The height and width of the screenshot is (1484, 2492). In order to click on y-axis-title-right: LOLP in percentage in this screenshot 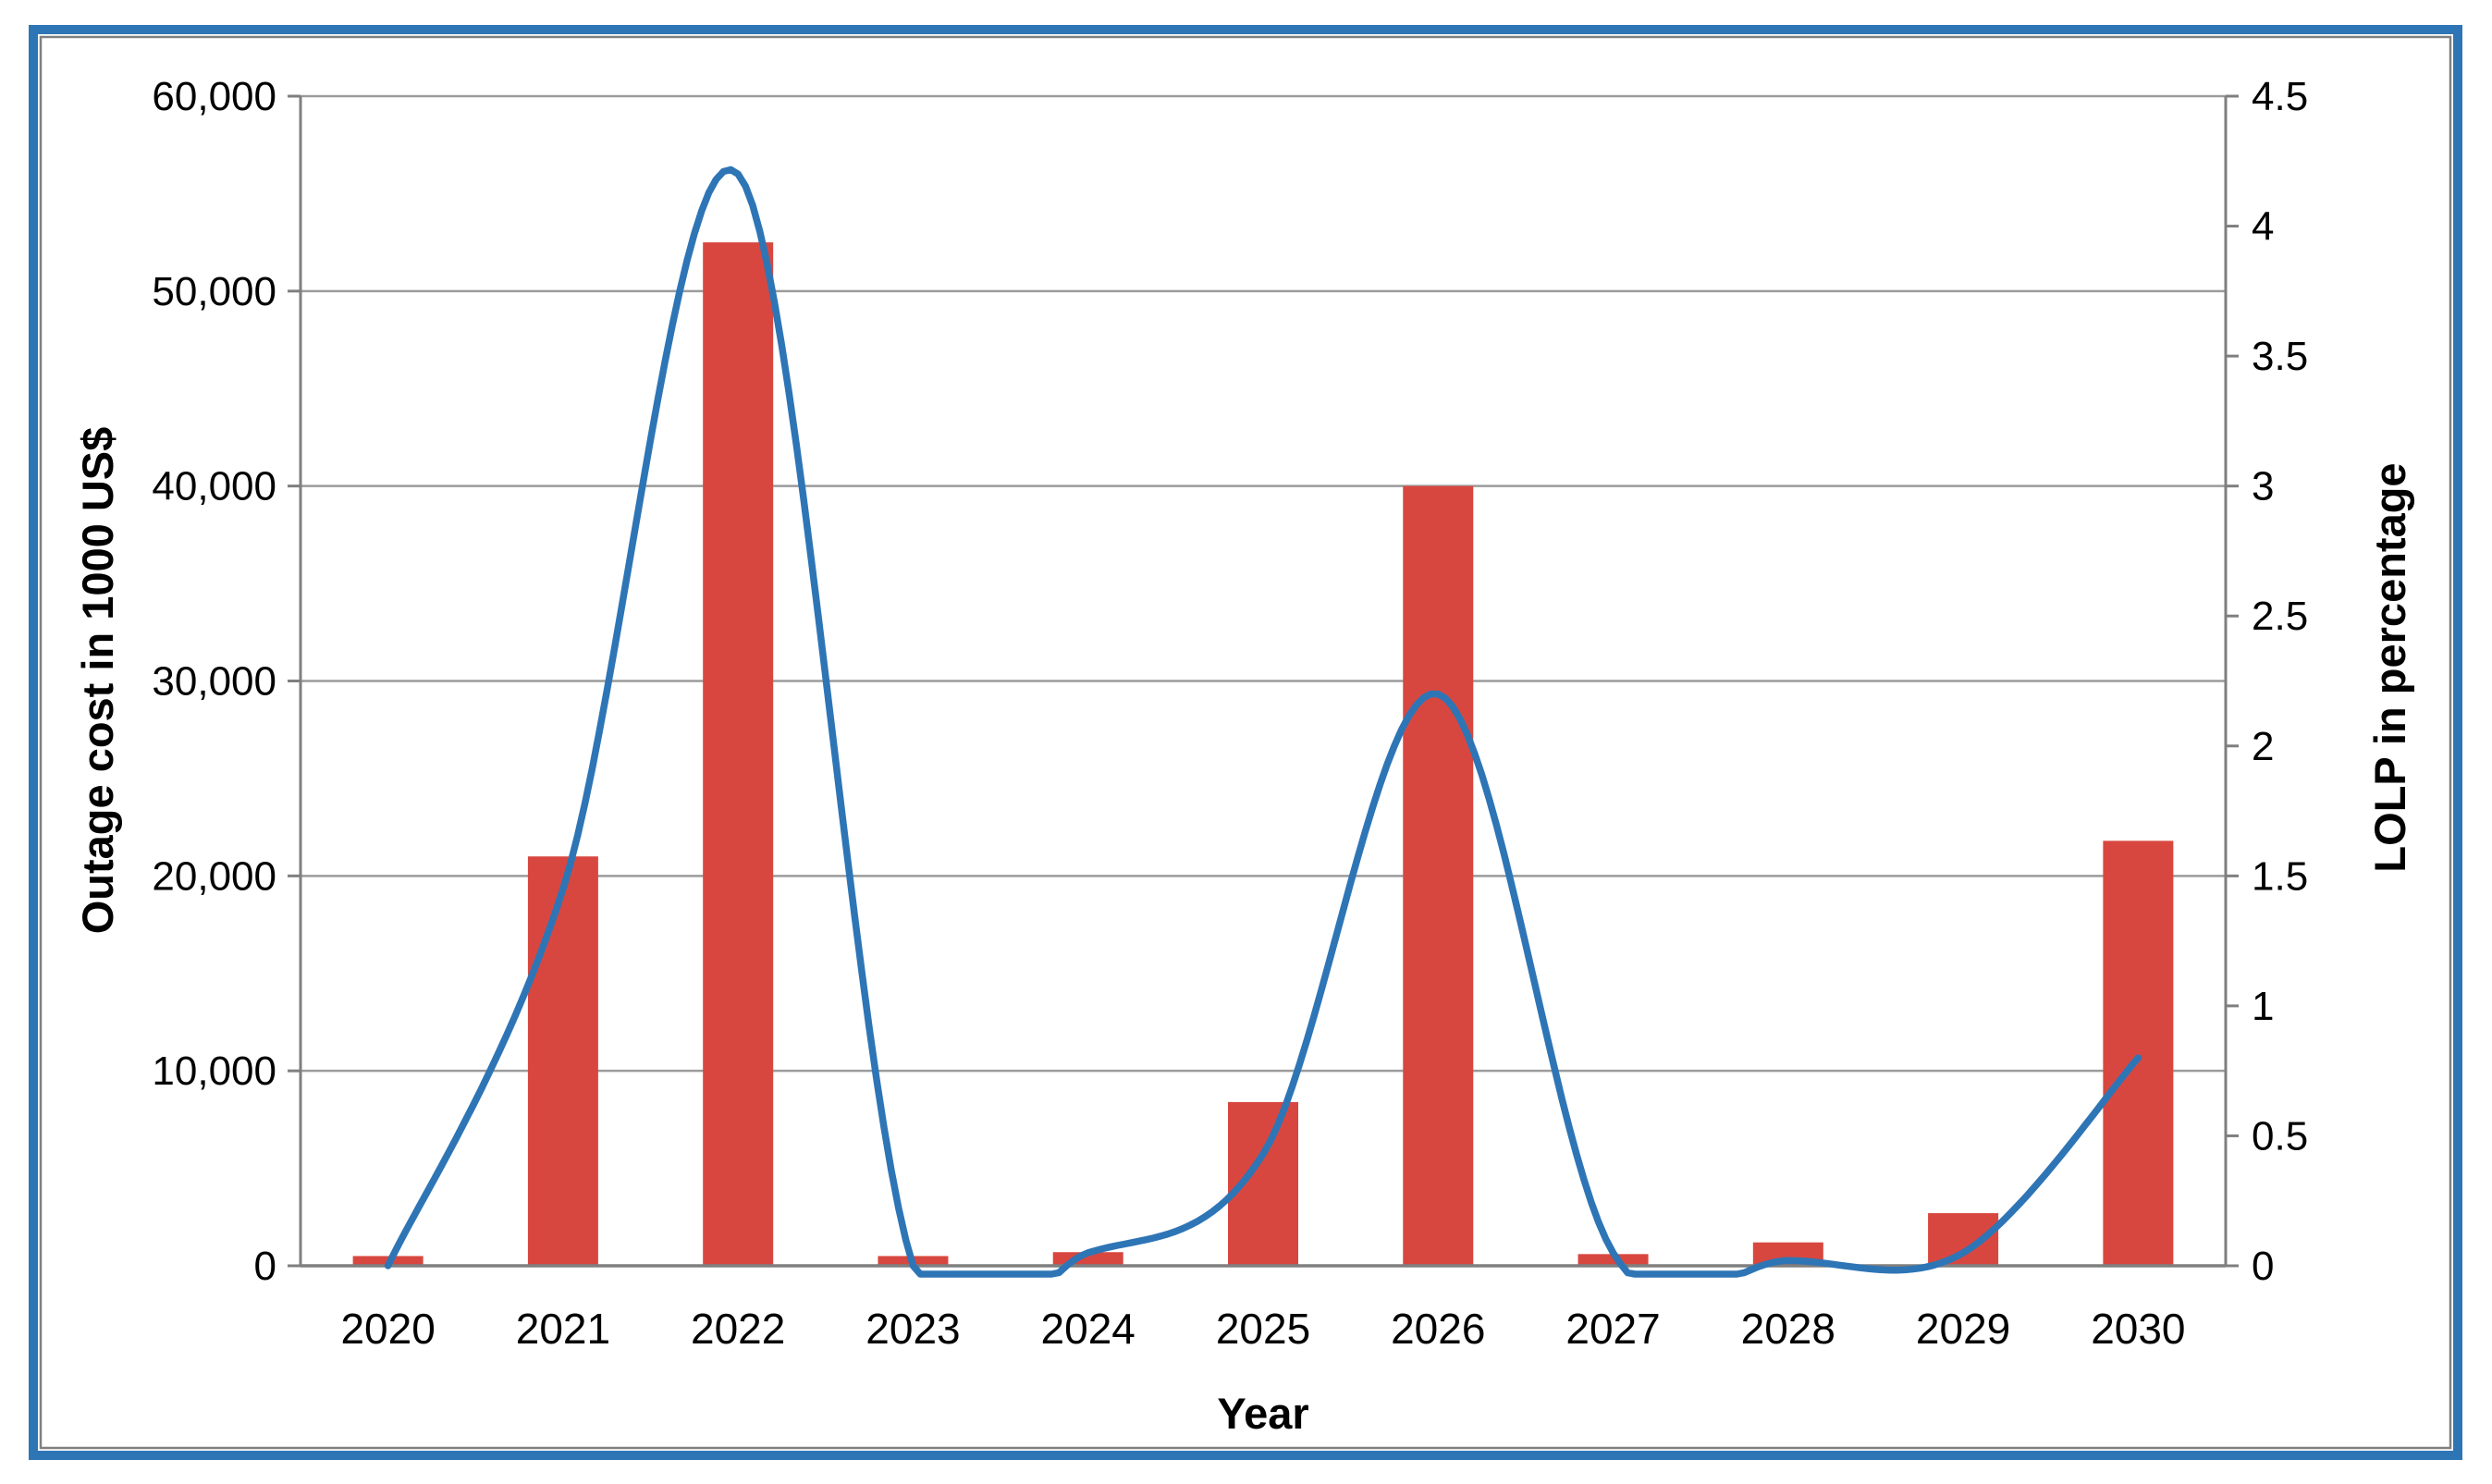, I will do `click(2389, 667)`.